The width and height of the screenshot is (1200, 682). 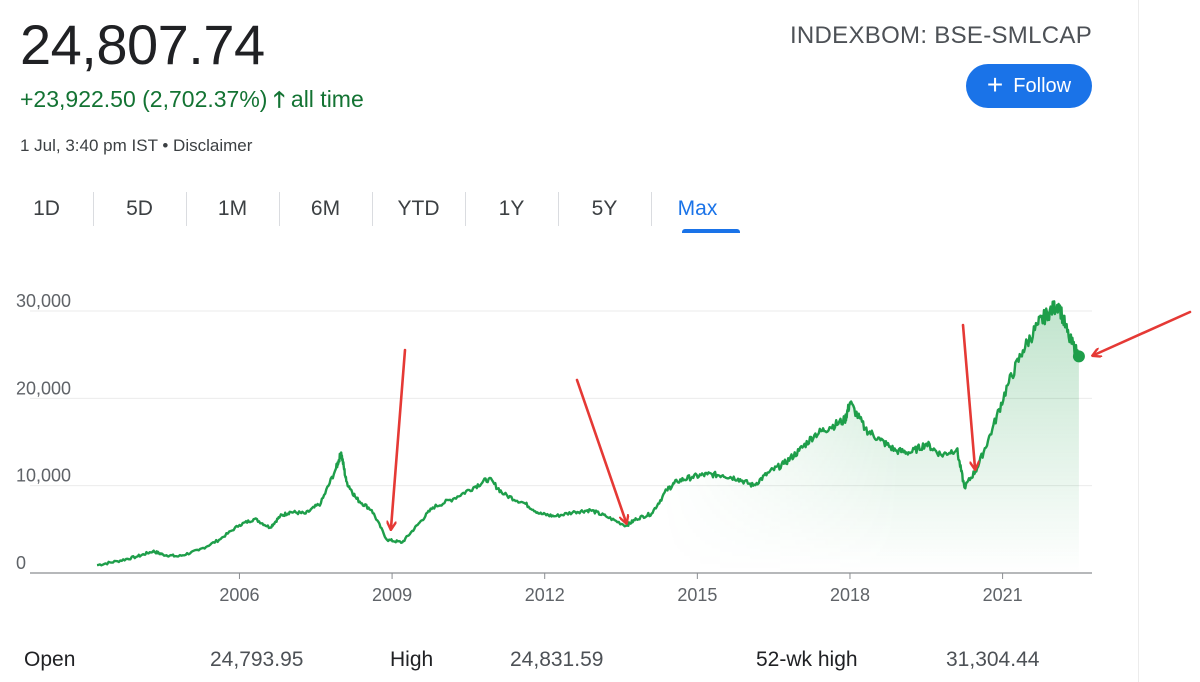 What do you see at coordinates (995, 84) in the screenshot?
I see `plus-icon: +` at bounding box center [995, 84].